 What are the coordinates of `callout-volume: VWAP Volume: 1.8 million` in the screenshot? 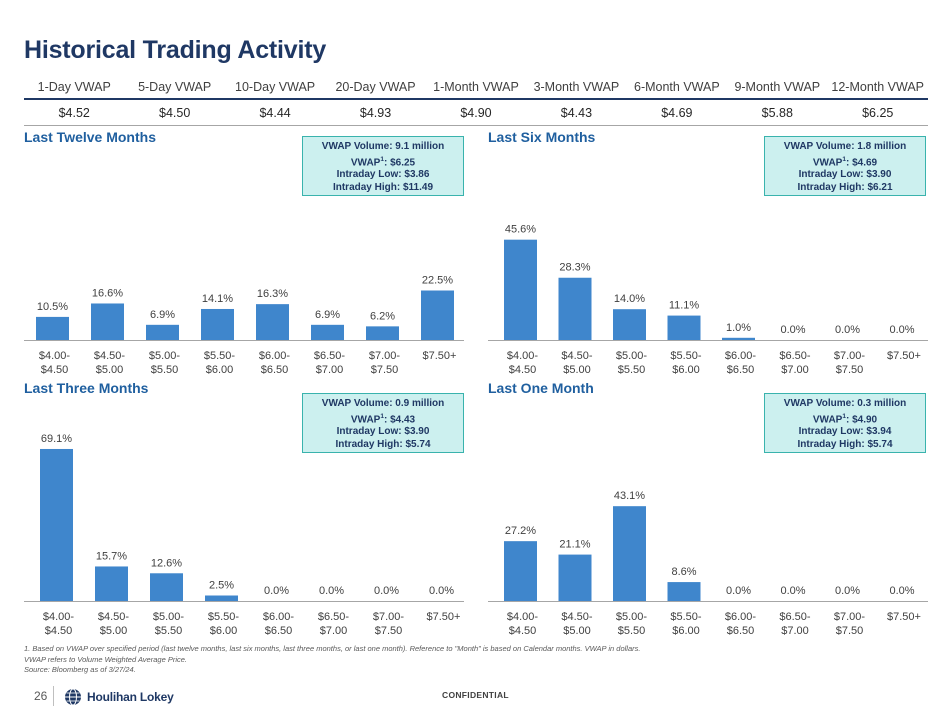 It's located at (845, 146).